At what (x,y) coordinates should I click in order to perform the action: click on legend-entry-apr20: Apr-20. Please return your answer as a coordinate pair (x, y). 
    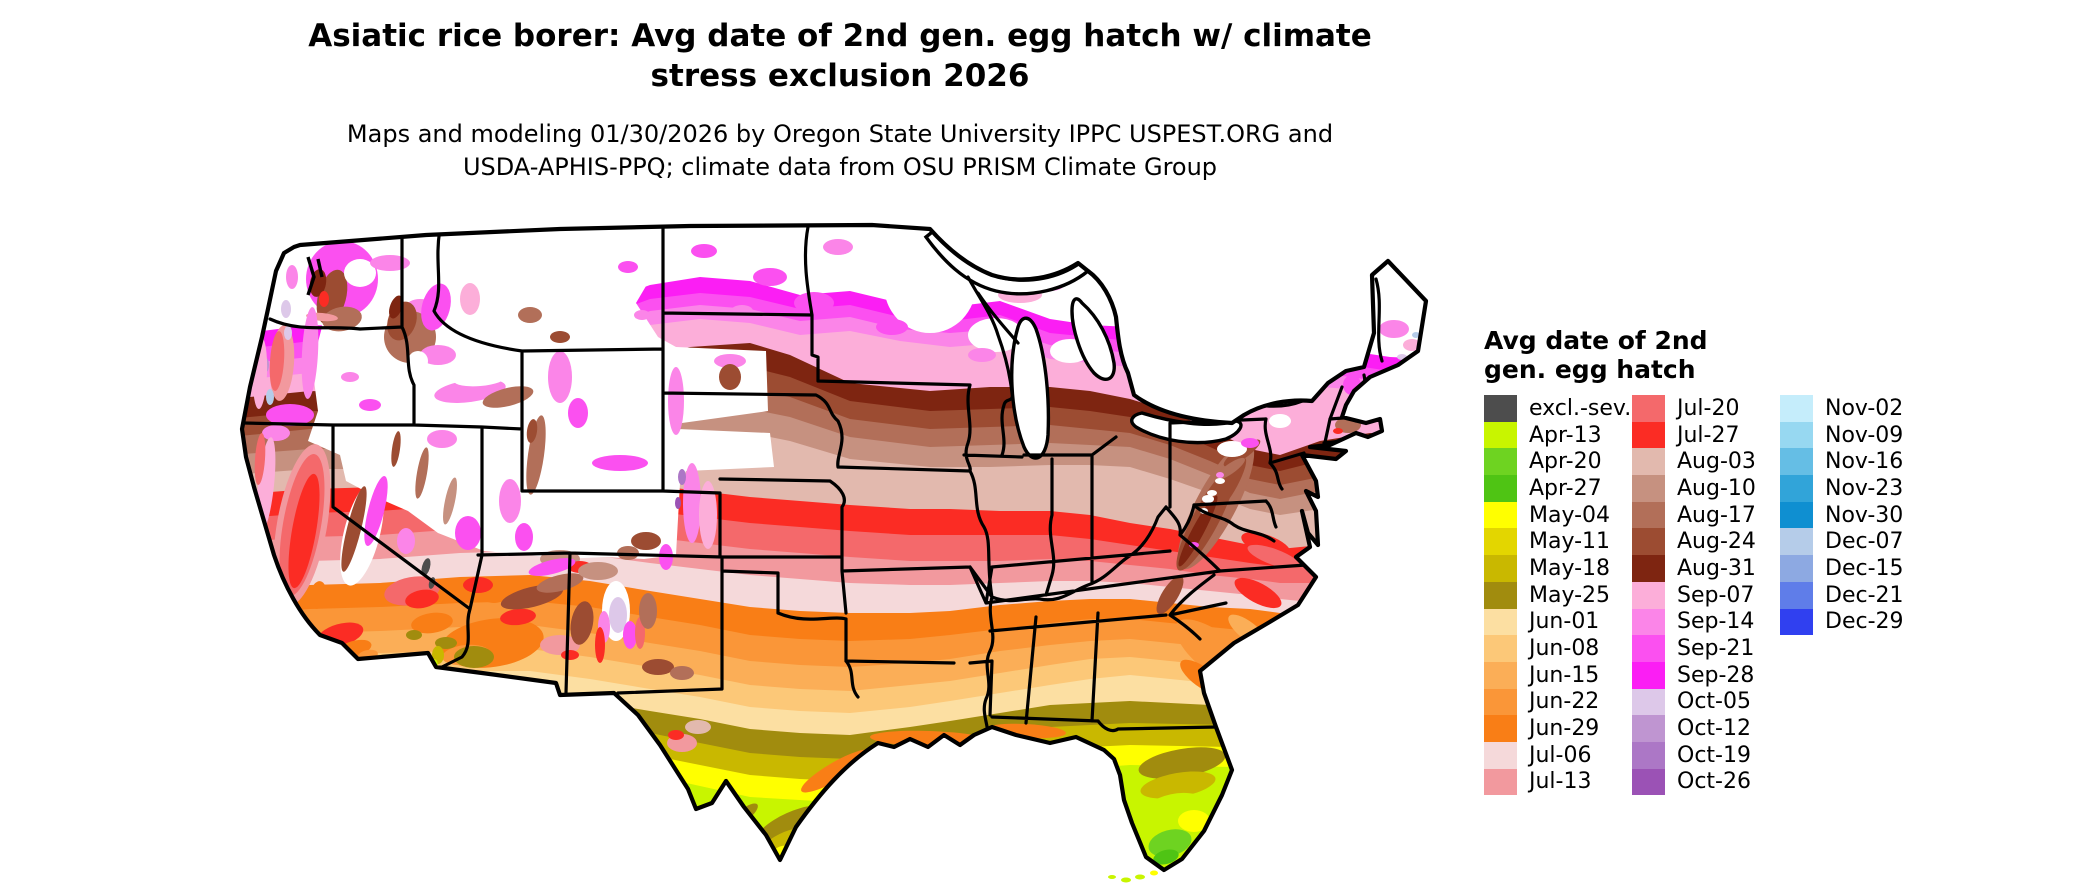
    Looking at the image, I should click on (1558, 462).